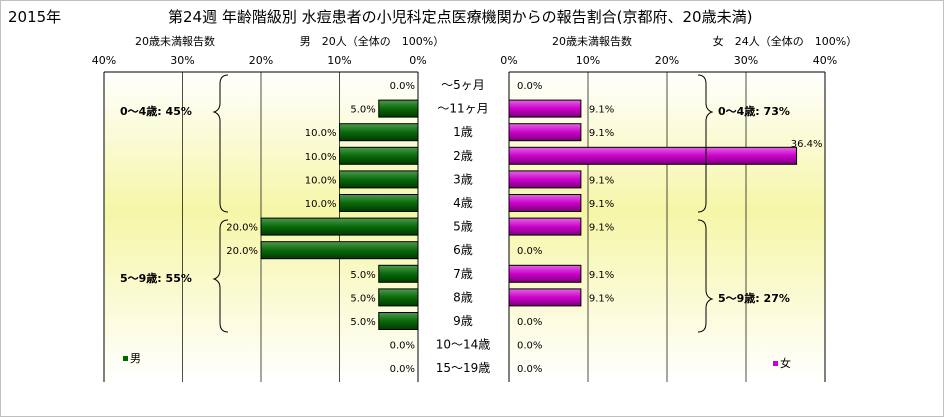 The width and height of the screenshot is (944, 417). I want to click on left-axis-title: 20歳未満報告数, so click(175, 41).